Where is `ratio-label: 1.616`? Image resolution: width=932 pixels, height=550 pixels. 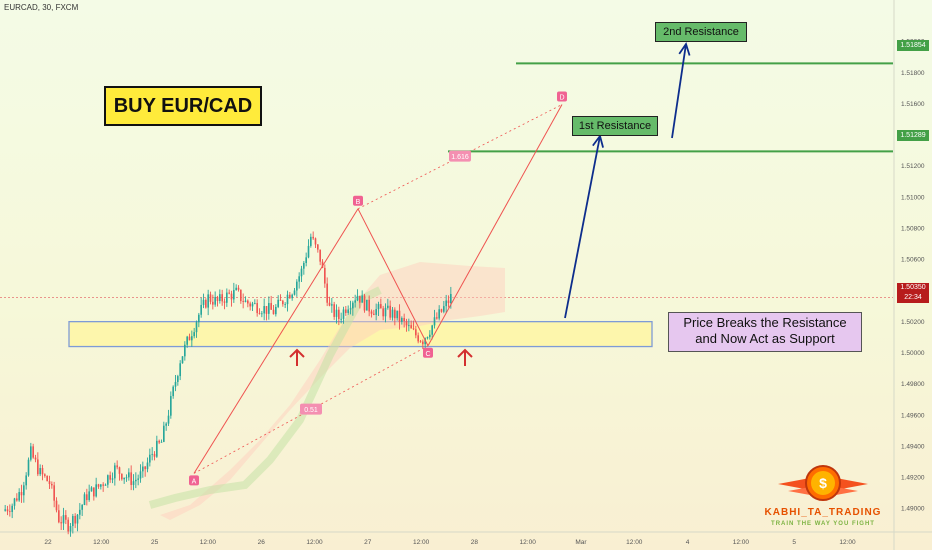
ratio-label: 1.616 is located at coordinates (460, 157).